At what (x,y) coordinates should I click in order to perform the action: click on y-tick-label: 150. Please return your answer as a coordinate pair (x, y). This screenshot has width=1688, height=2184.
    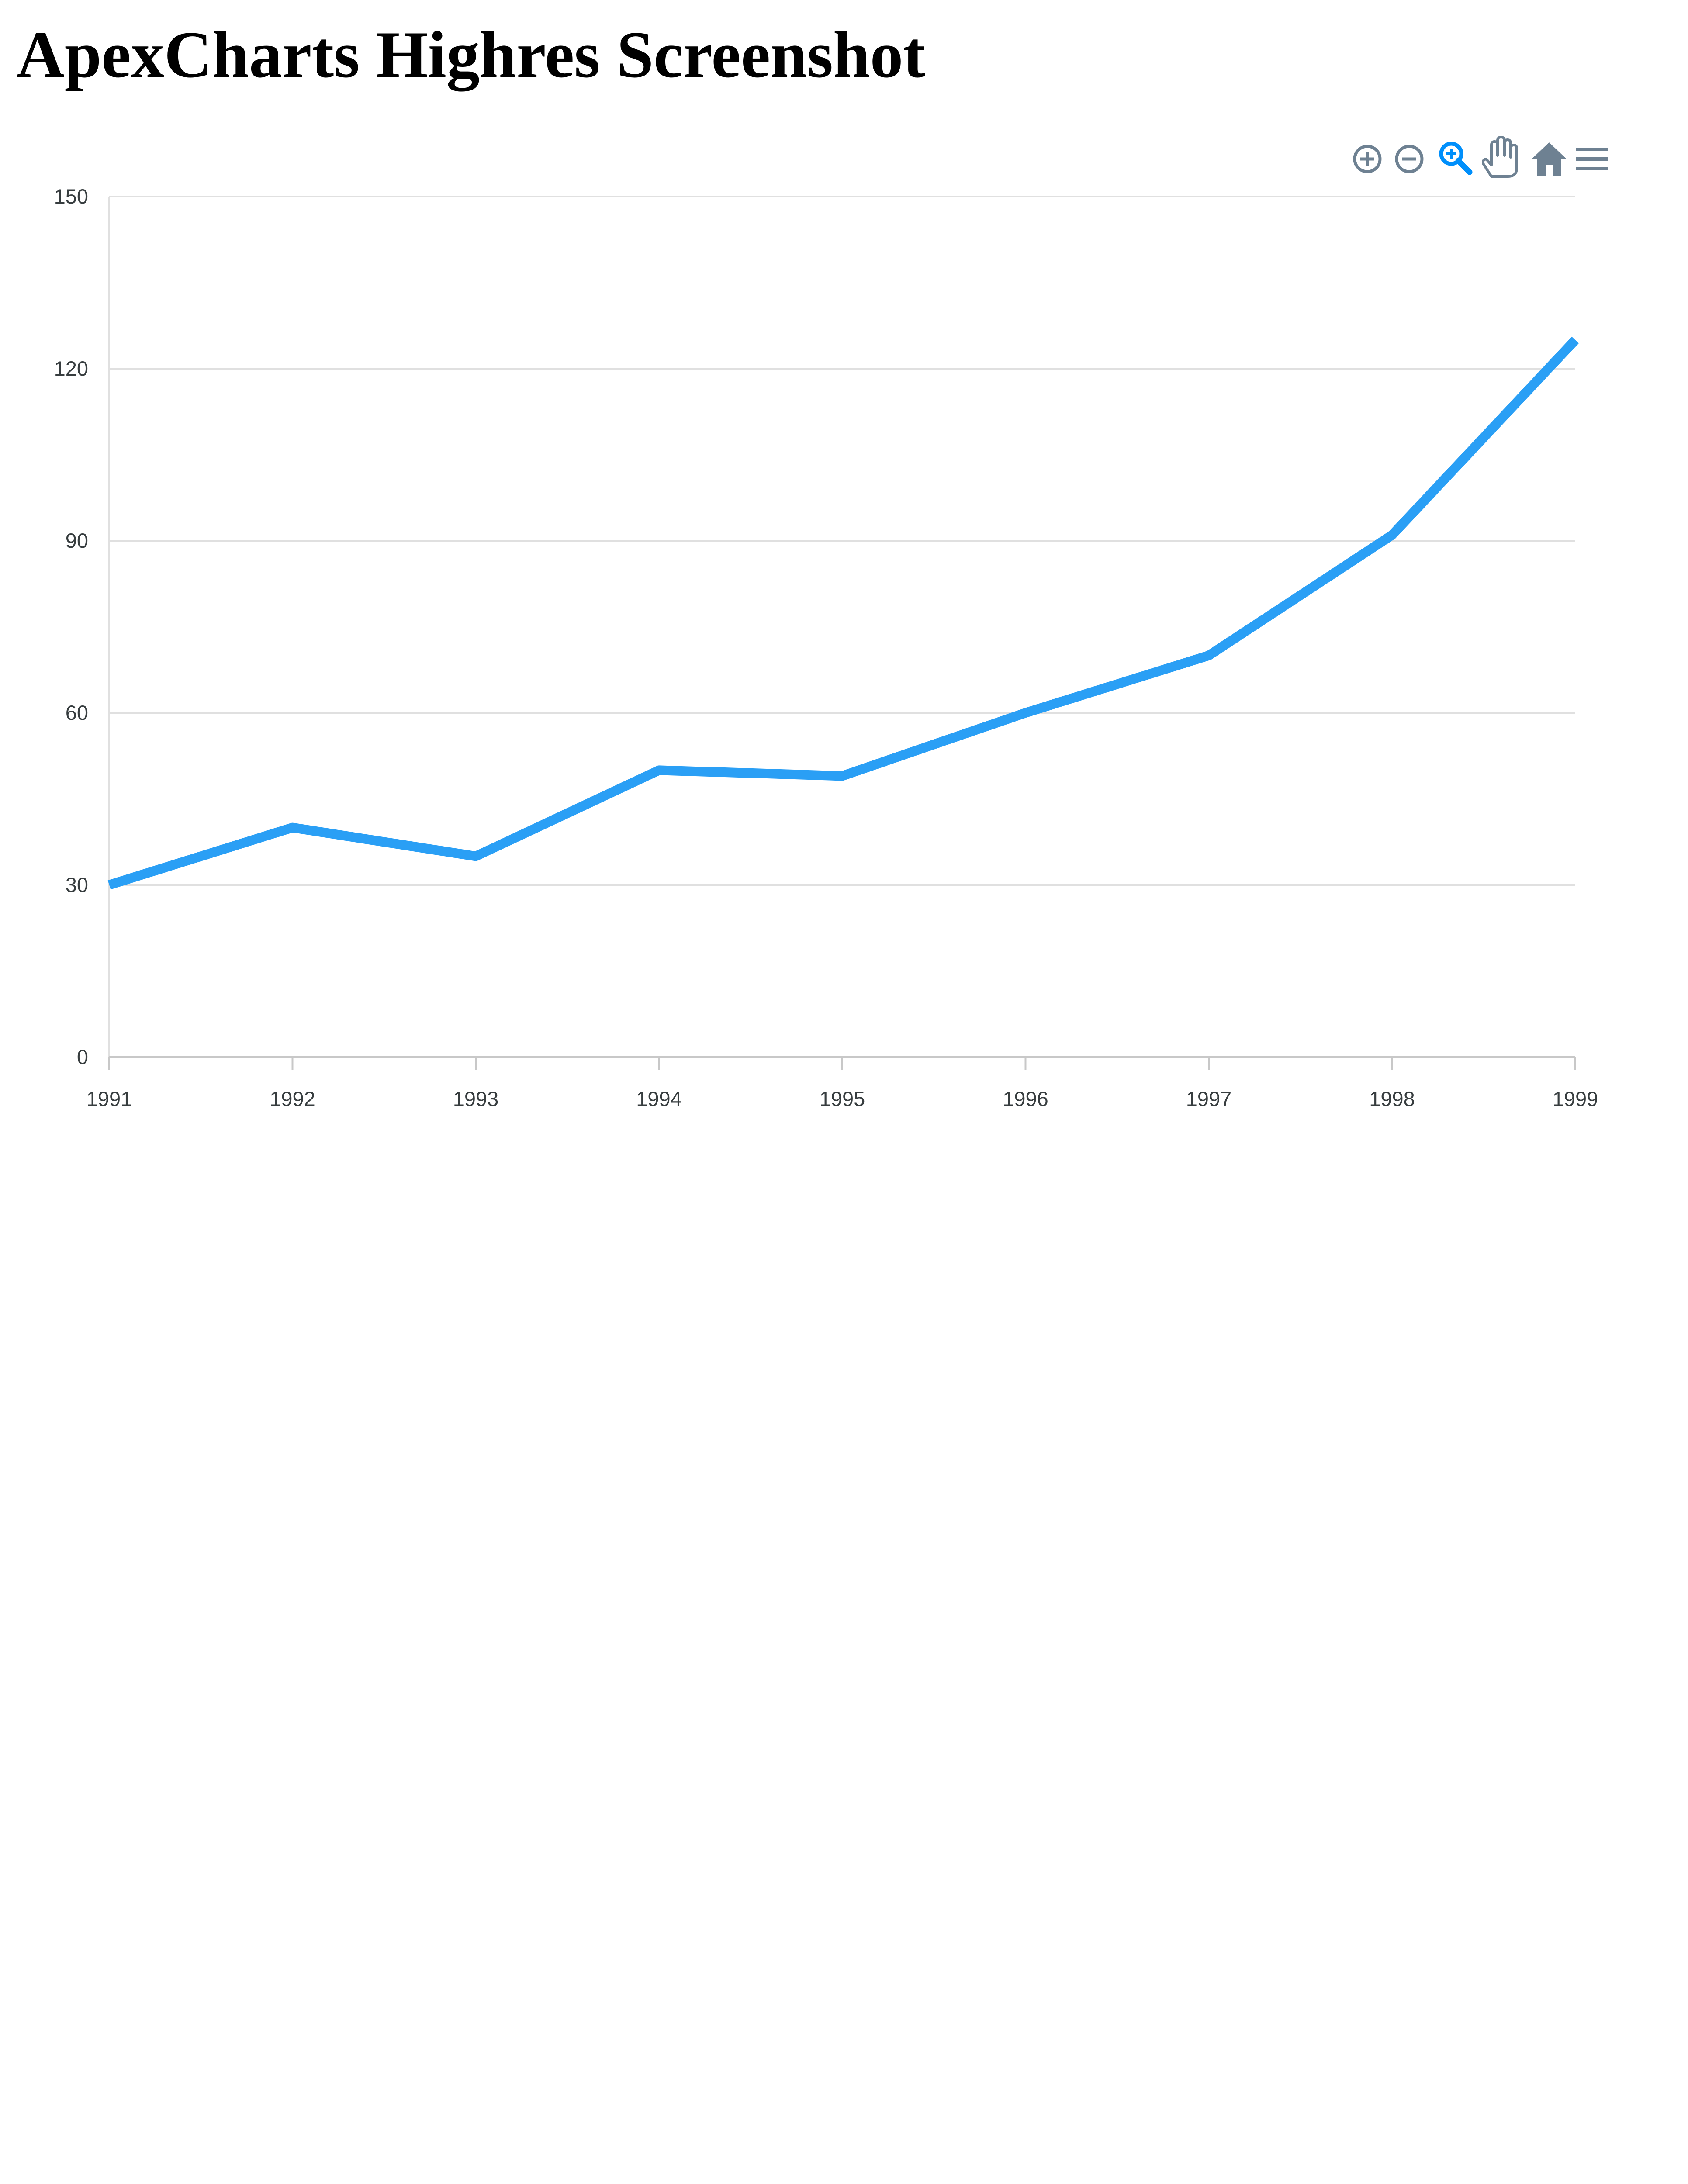
    Looking at the image, I should click on (71, 196).